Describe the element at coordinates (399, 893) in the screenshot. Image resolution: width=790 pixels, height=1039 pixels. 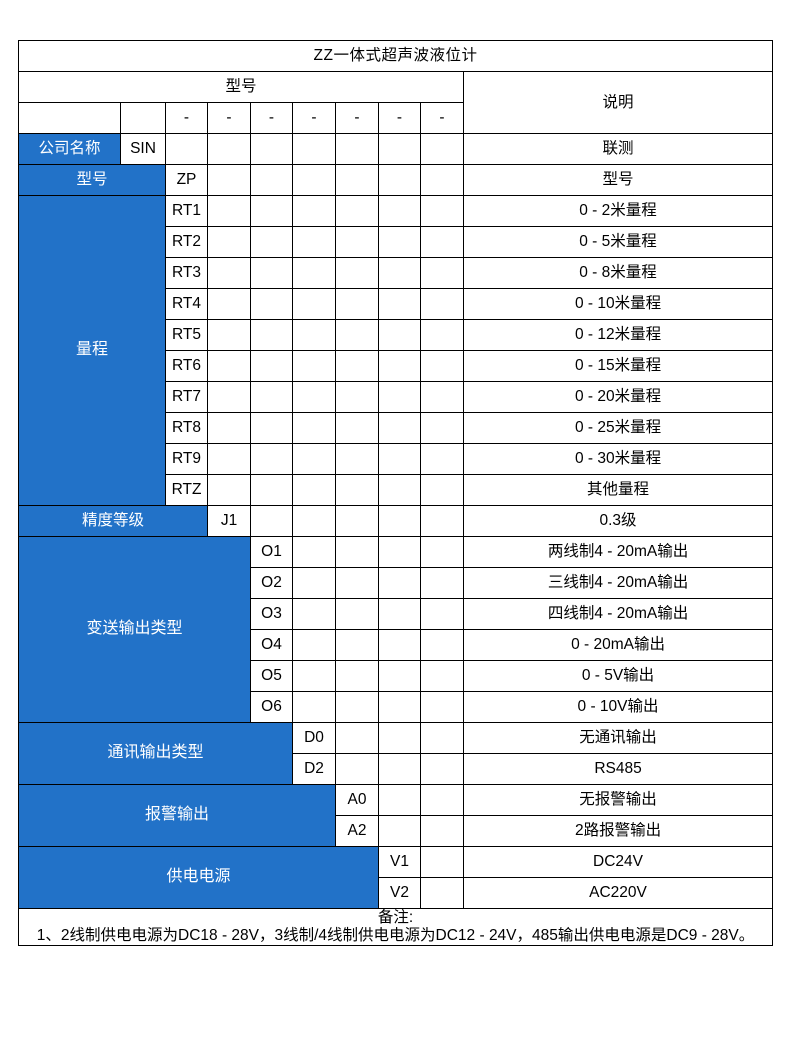
I see `model-code-cell: V2` at that location.